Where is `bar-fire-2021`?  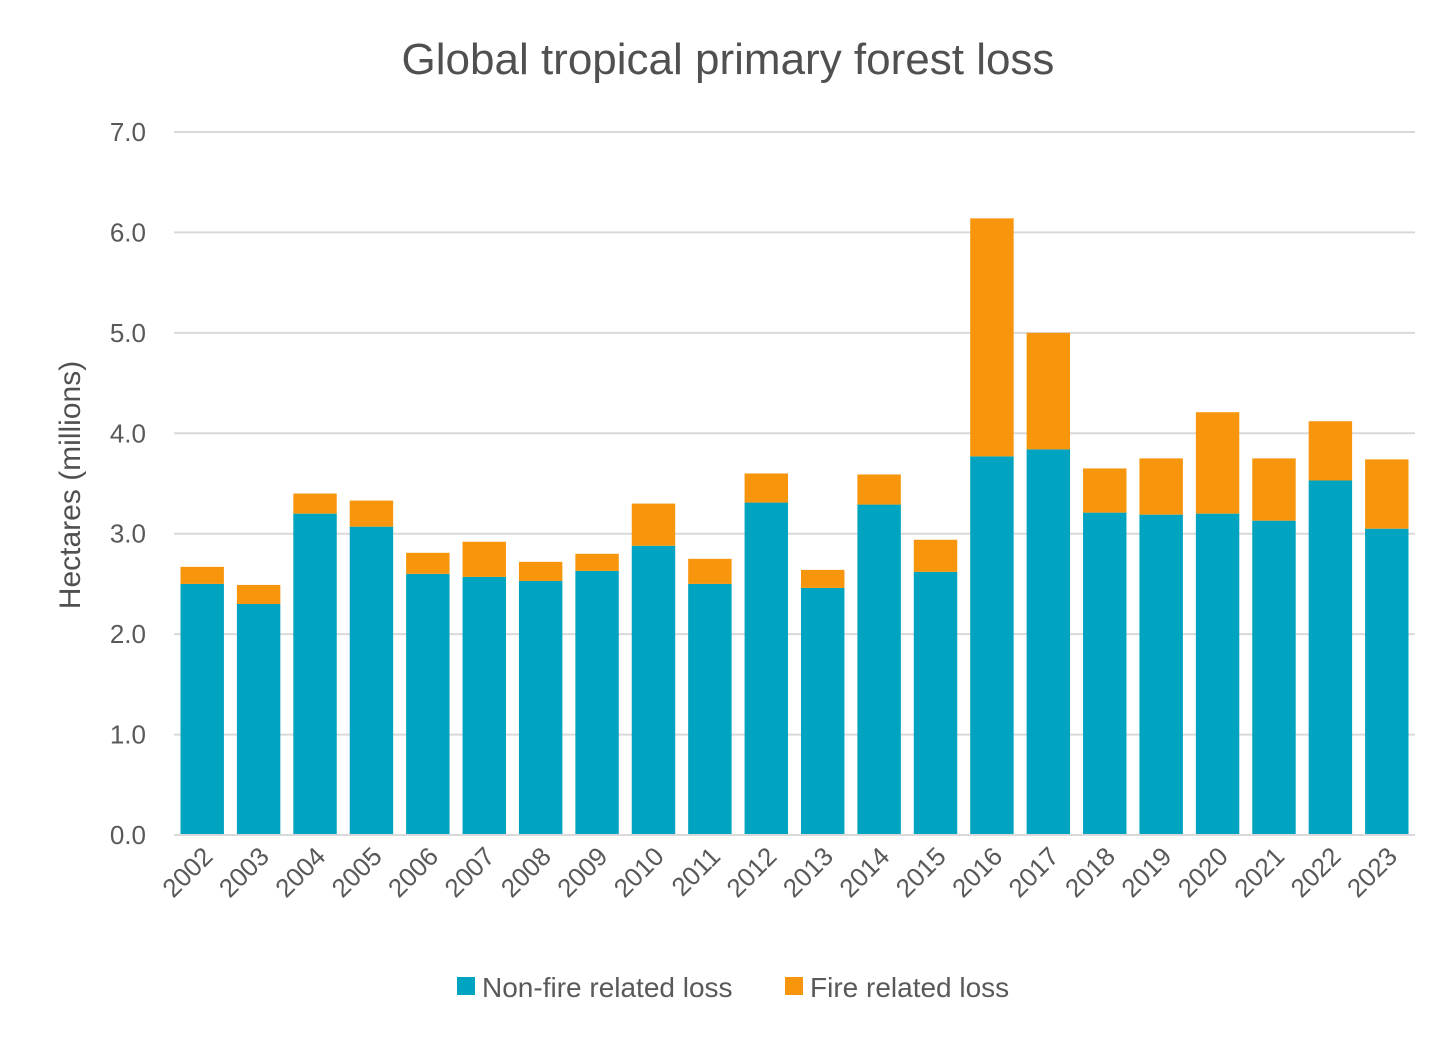 bar-fire-2021 is located at coordinates (1274, 489).